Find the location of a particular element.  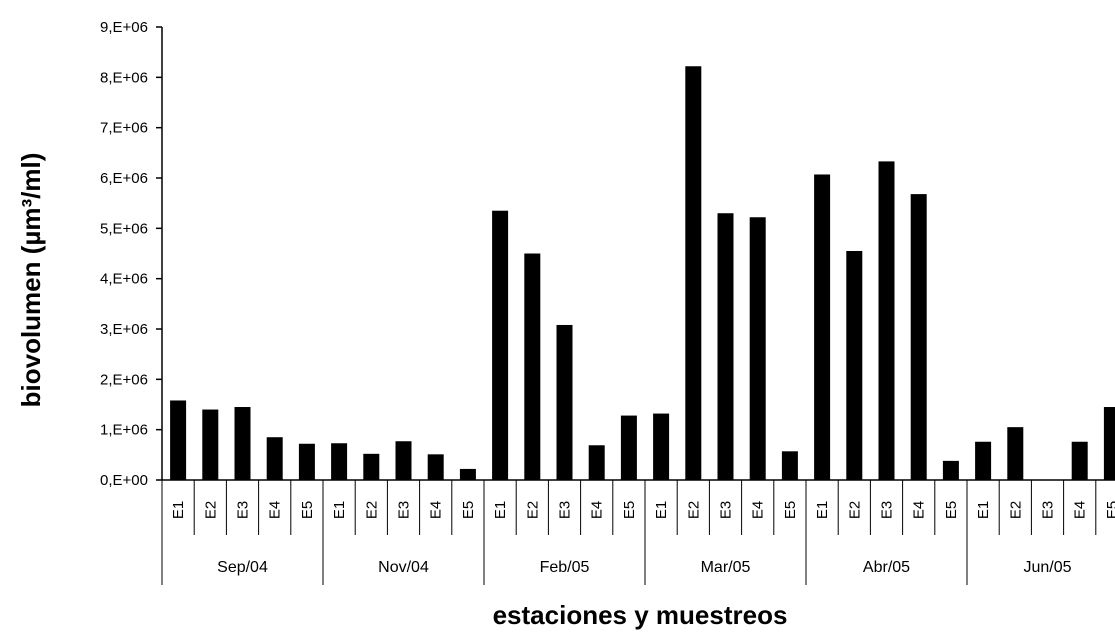

x-group-label: Jun/05 is located at coordinates (1047, 567).